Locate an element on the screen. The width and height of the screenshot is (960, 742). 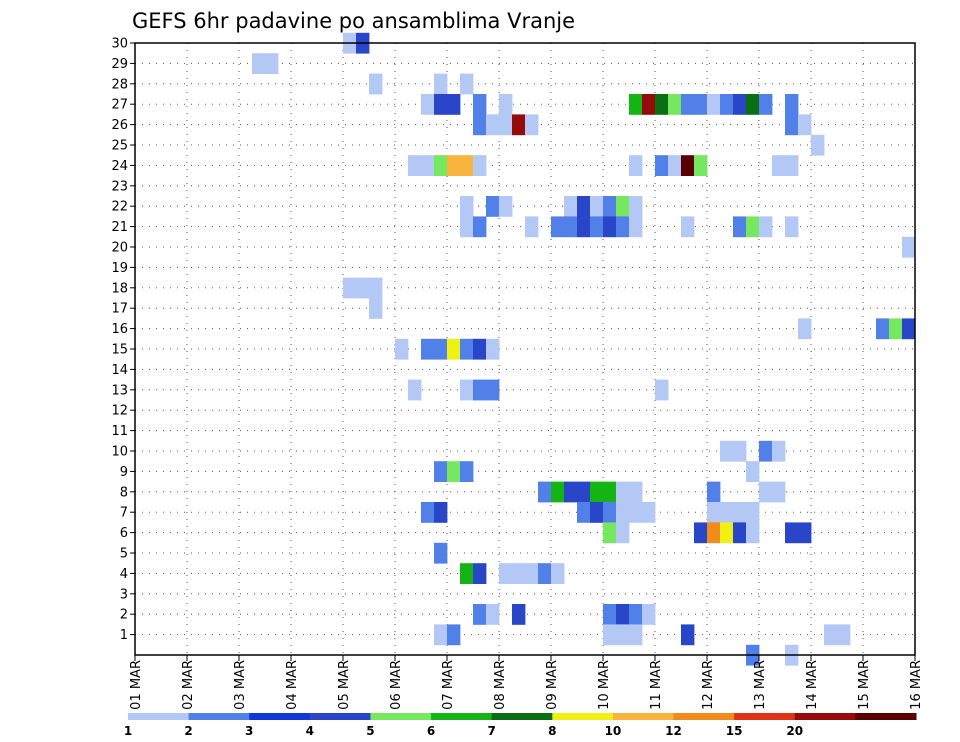
x-tick-label: 14 MAR is located at coordinates (812, 685).